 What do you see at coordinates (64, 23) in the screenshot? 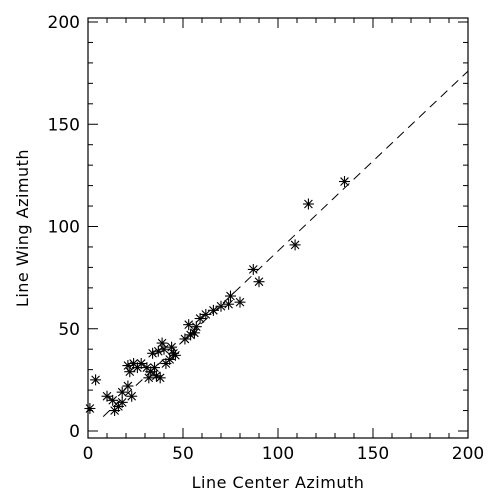
I see `y-tick-label: 200` at bounding box center [64, 23].